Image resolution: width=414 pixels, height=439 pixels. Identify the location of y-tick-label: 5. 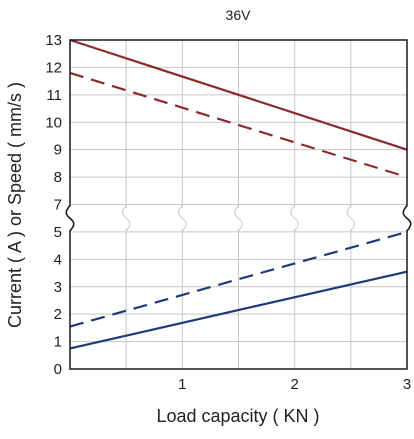
(58, 232).